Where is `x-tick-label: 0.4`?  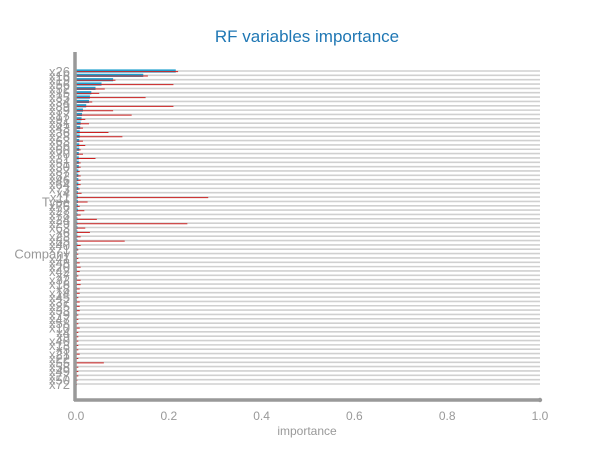 x-tick-label: 0.4 is located at coordinates (261, 416).